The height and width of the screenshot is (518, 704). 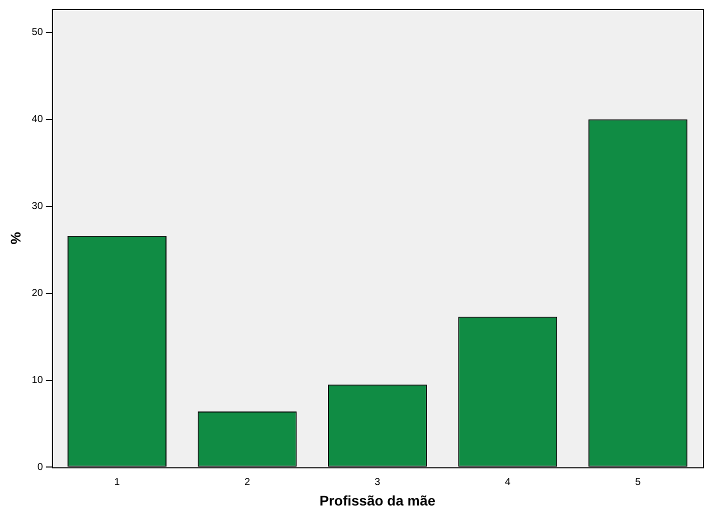 What do you see at coordinates (507, 482) in the screenshot?
I see `x-tick-label: 4` at bounding box center [507, 482].